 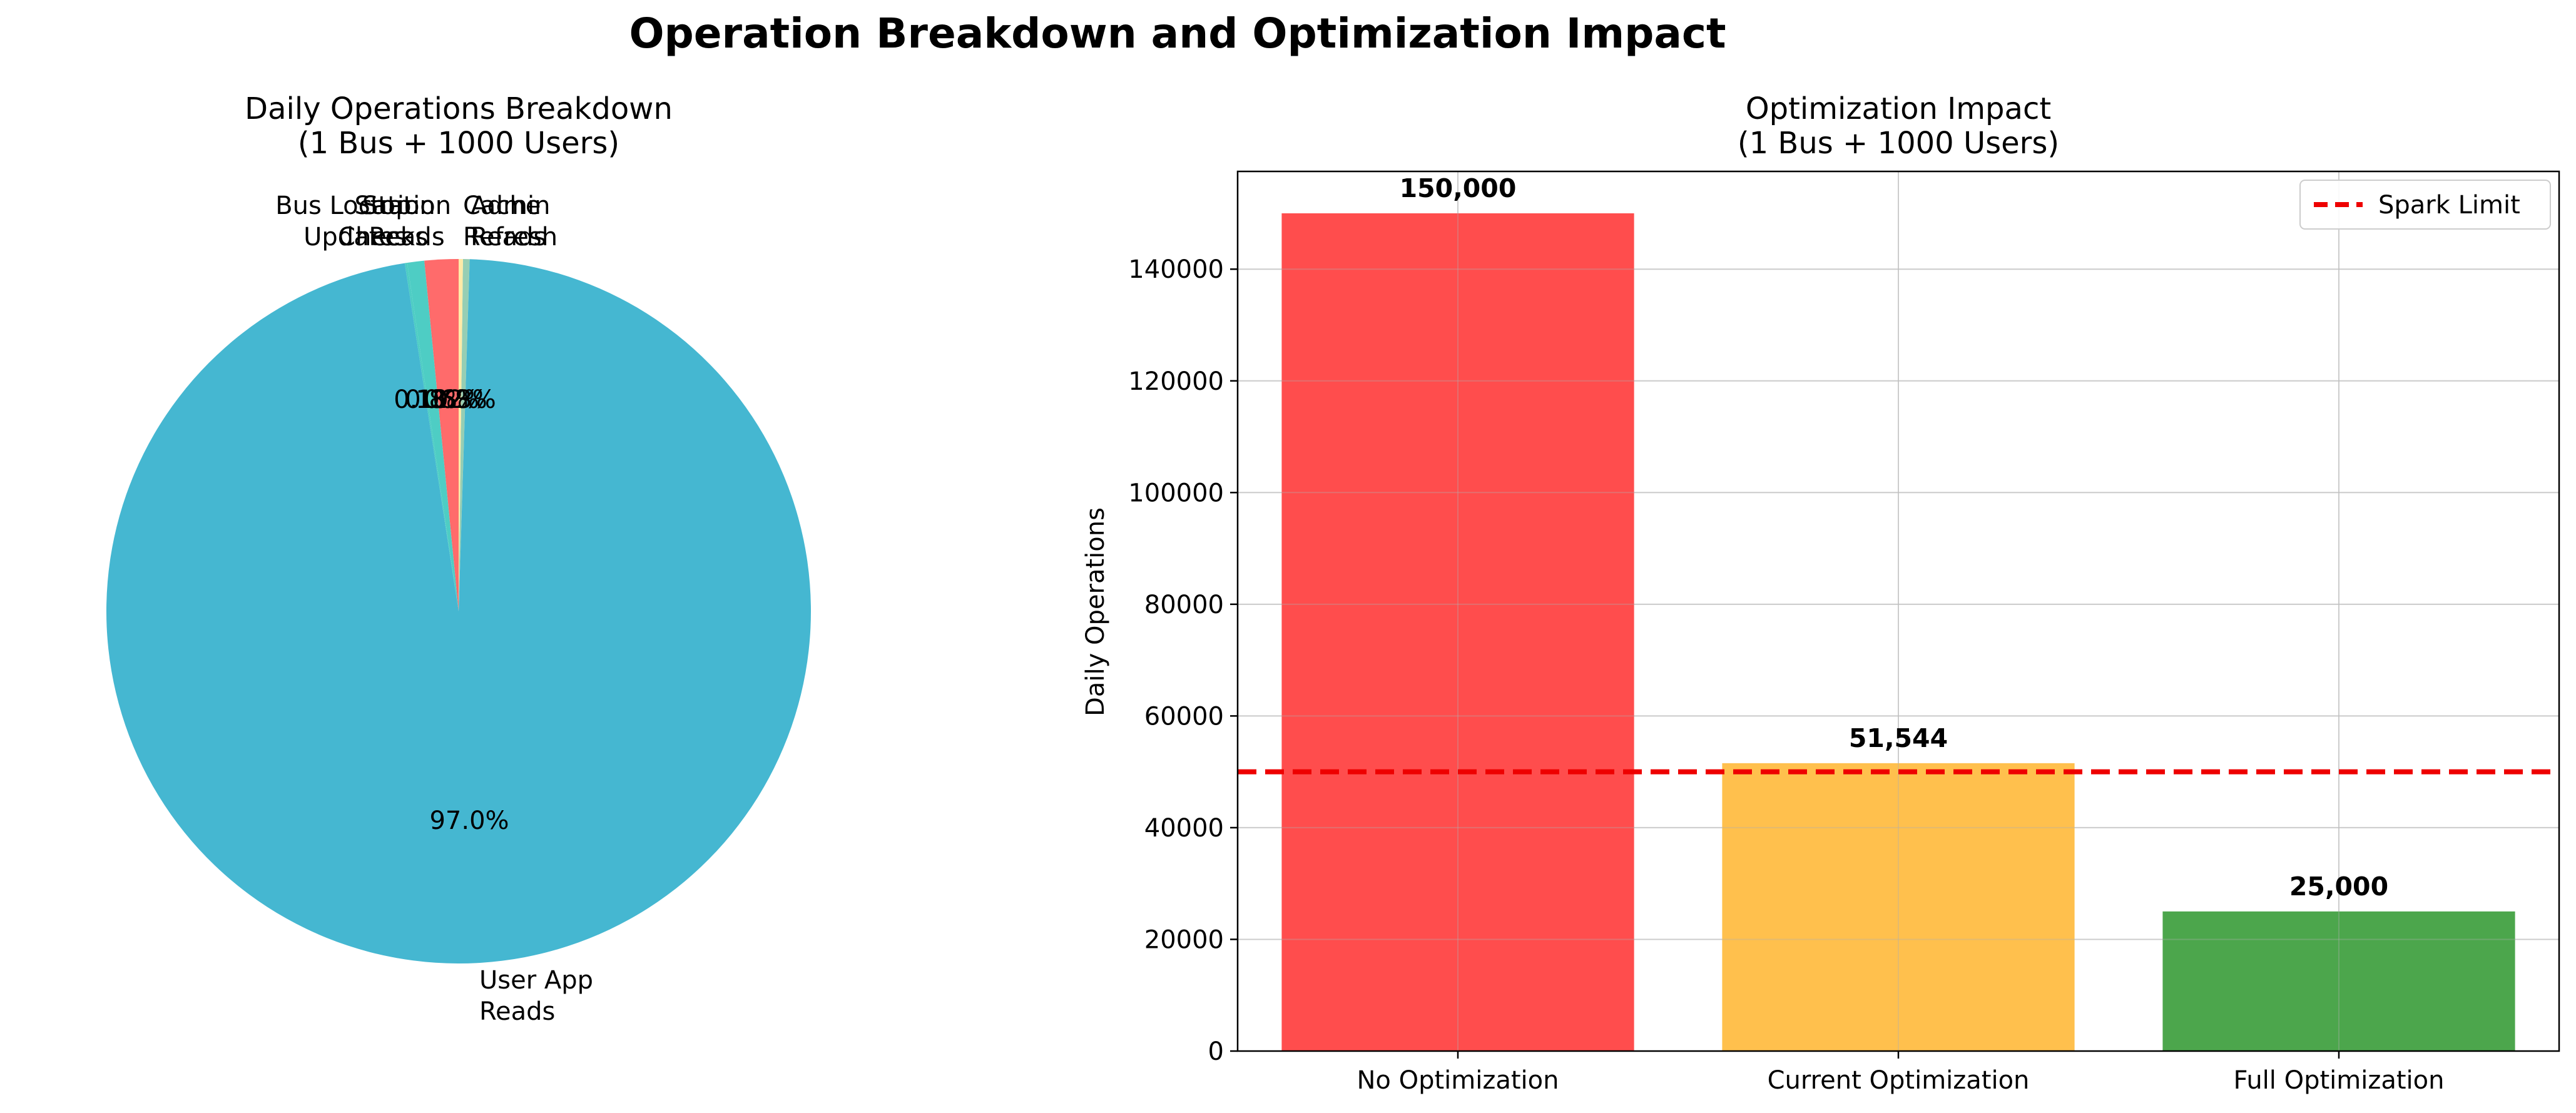 I want to click on legend: Spark Limit, so click(x=2425, y=205).